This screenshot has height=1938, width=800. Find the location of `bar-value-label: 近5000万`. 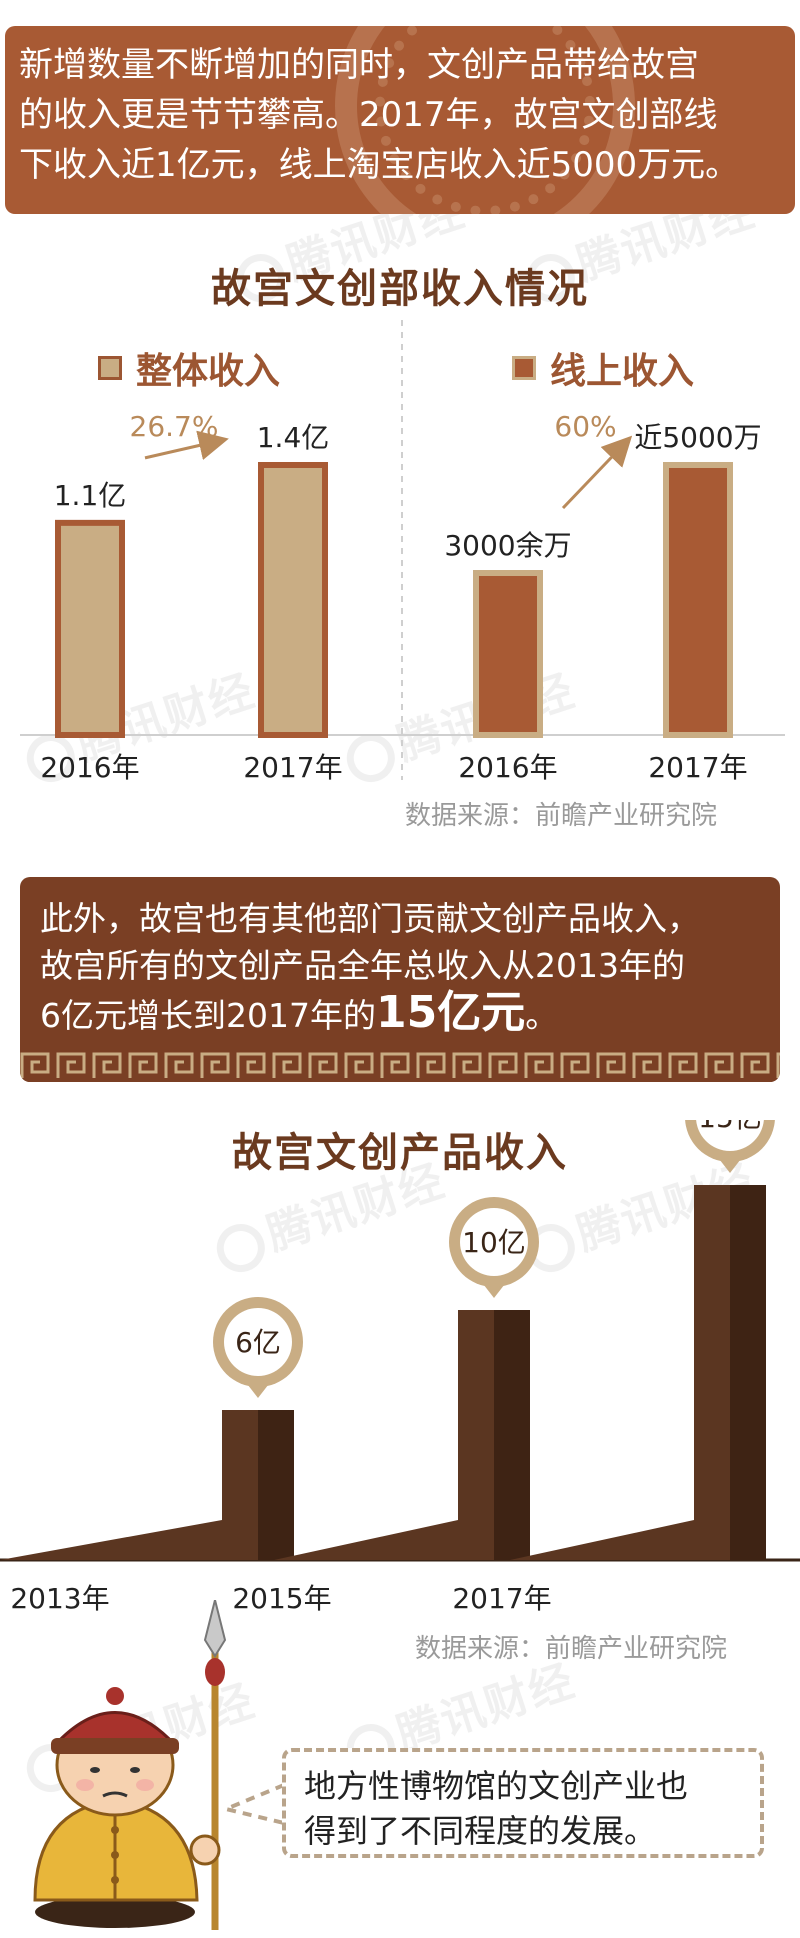

bar-value-label: 近5000万 is located at coordinates (697, 437).